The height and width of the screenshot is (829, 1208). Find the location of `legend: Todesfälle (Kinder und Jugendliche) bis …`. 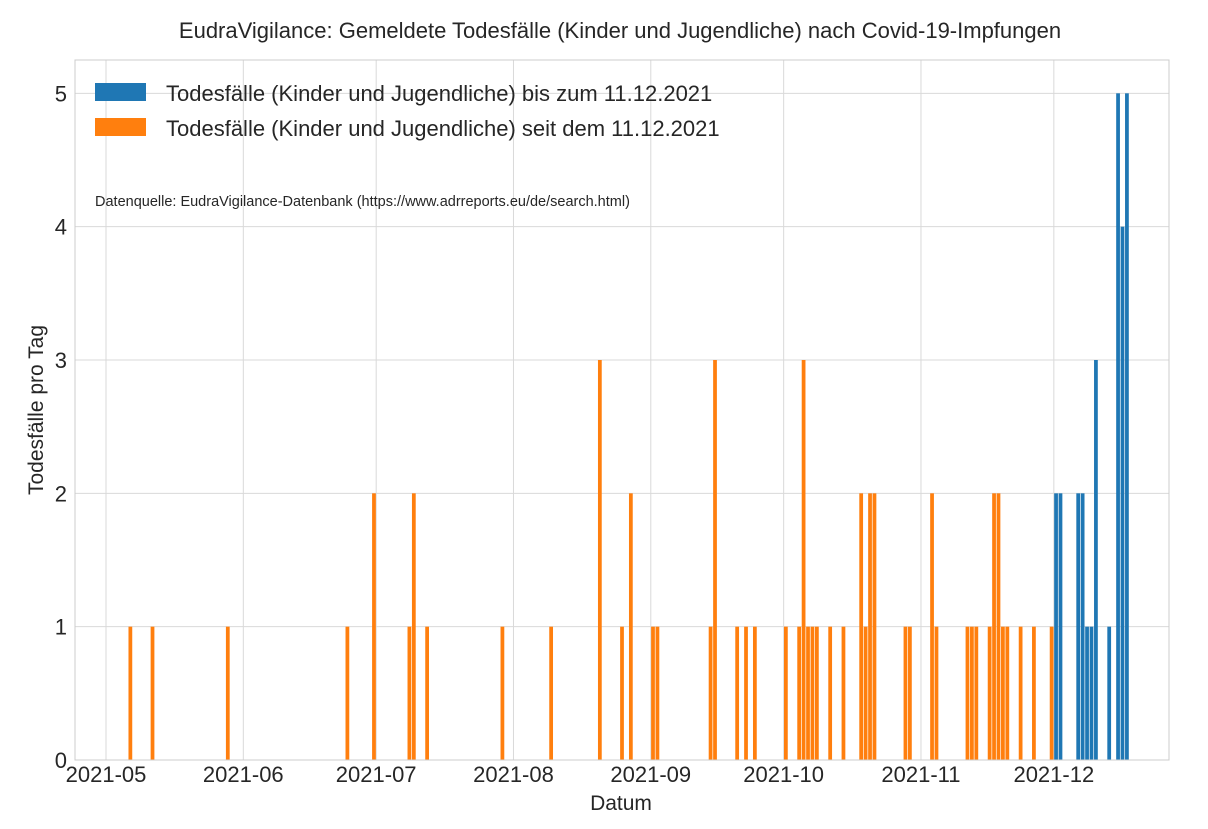

legend: Todesfälle (Kinder und Jugendliche) bis … is located at coordinates (407, 111).